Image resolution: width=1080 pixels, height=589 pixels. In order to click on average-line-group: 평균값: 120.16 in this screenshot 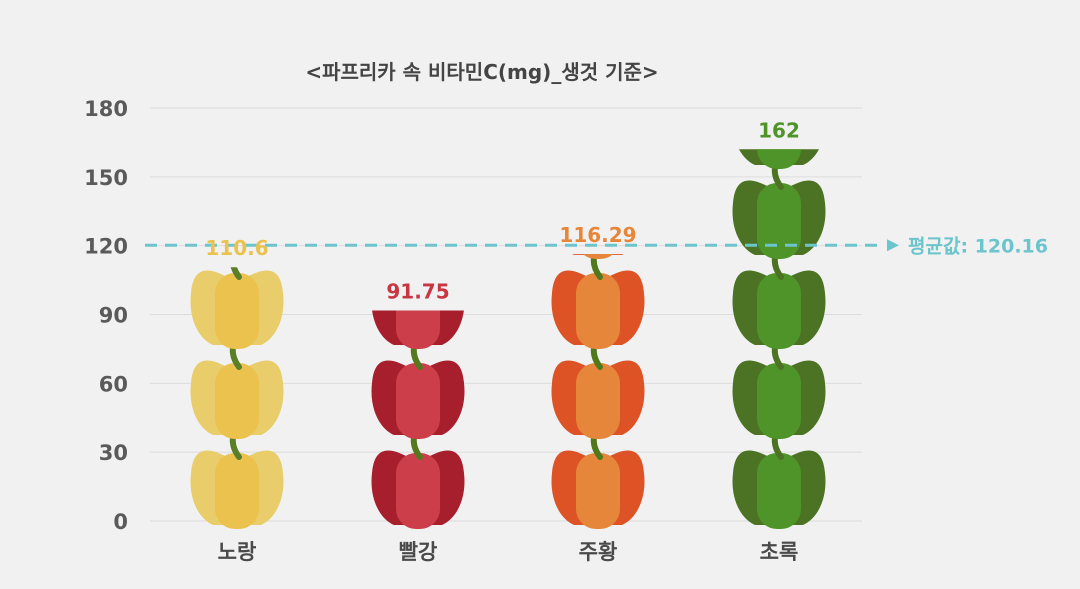, I will do `click(596, 246)`.